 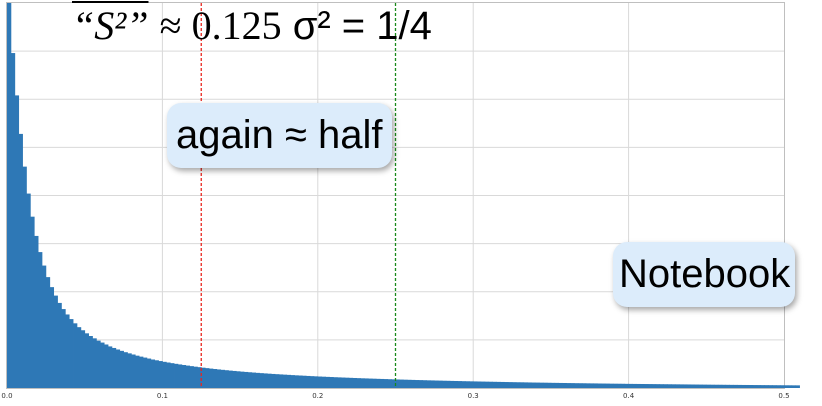 I want to click on x-tick-label: 0.2, so click(x=317, y=396).